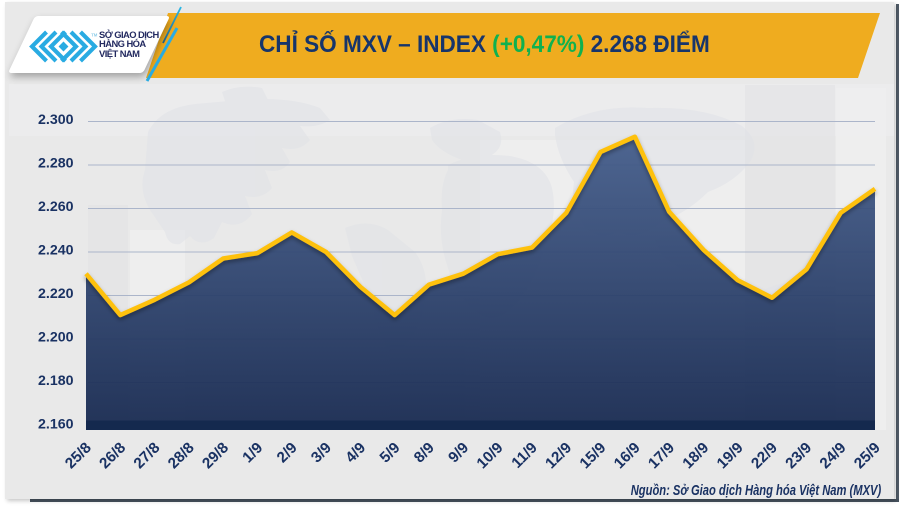  I want to click on svg-text: 8/9, so click(424, 452).